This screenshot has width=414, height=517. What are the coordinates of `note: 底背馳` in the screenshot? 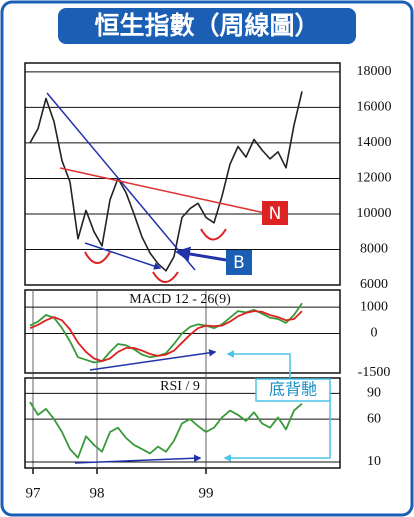 It's located at (293, 389).